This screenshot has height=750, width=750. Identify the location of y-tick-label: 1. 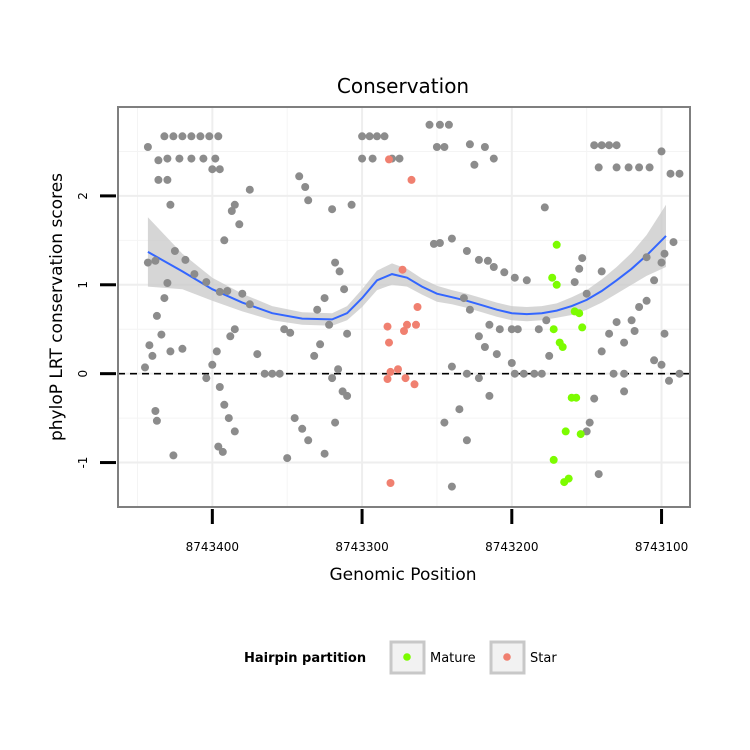
(83, 285).